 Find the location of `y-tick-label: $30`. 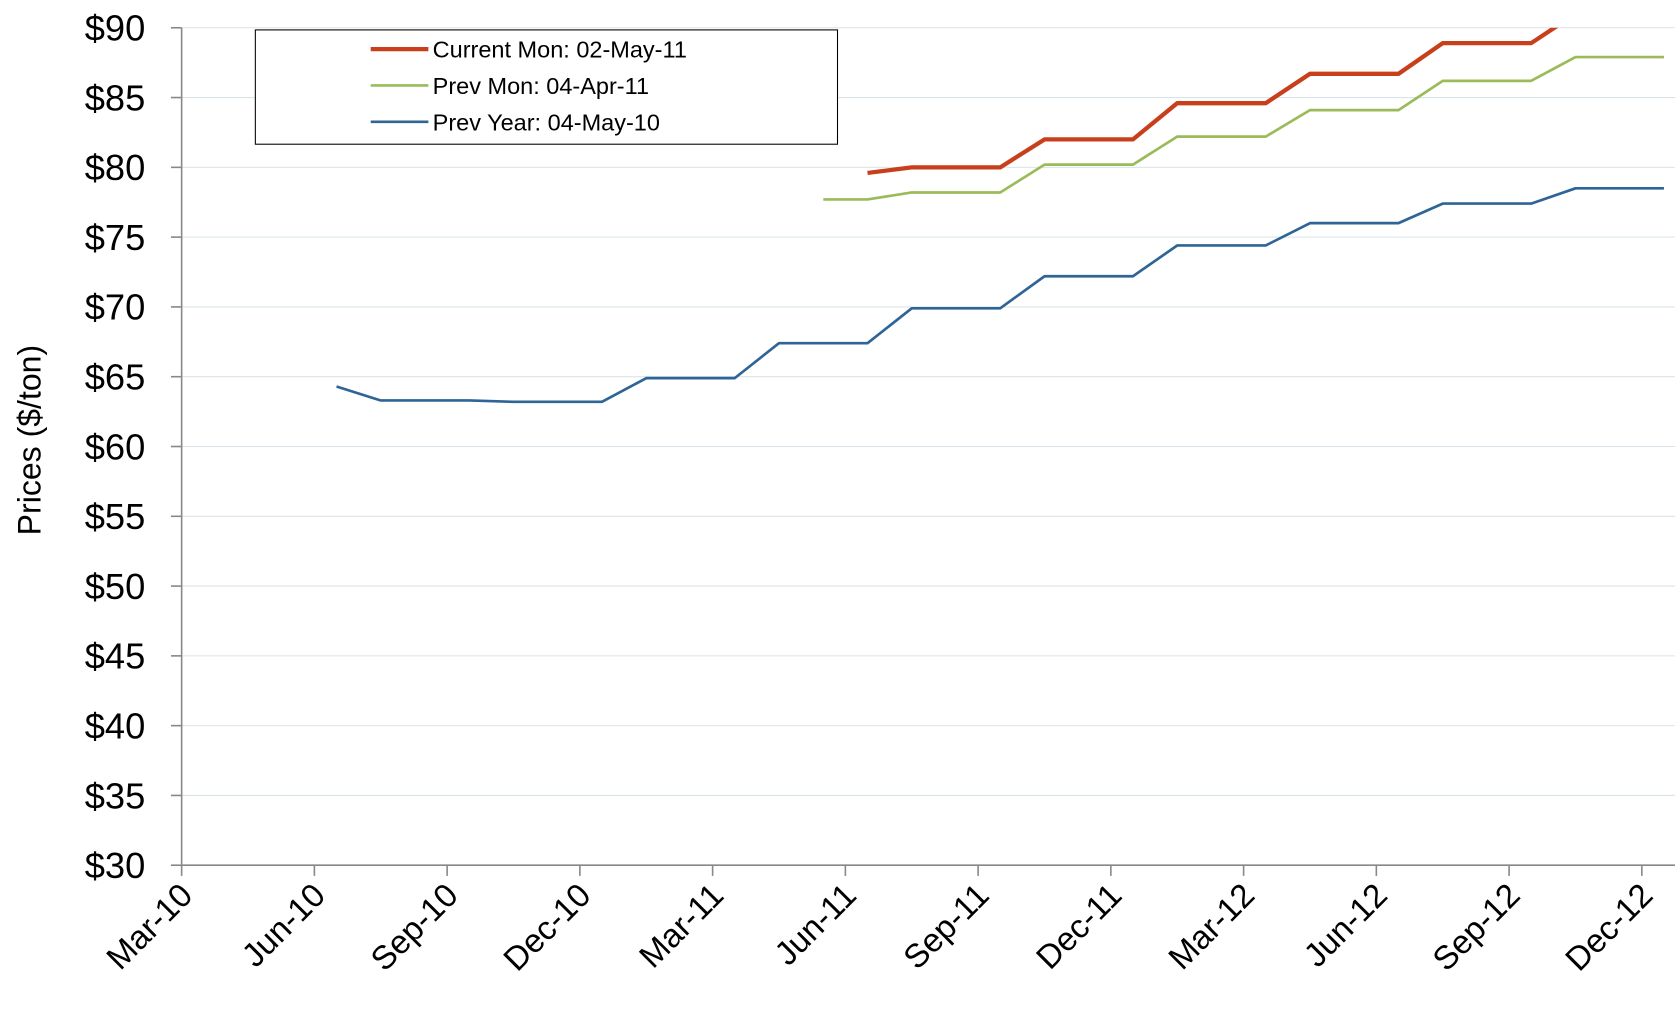

y-tick-label: $30 is located at coordinates (115, 865).